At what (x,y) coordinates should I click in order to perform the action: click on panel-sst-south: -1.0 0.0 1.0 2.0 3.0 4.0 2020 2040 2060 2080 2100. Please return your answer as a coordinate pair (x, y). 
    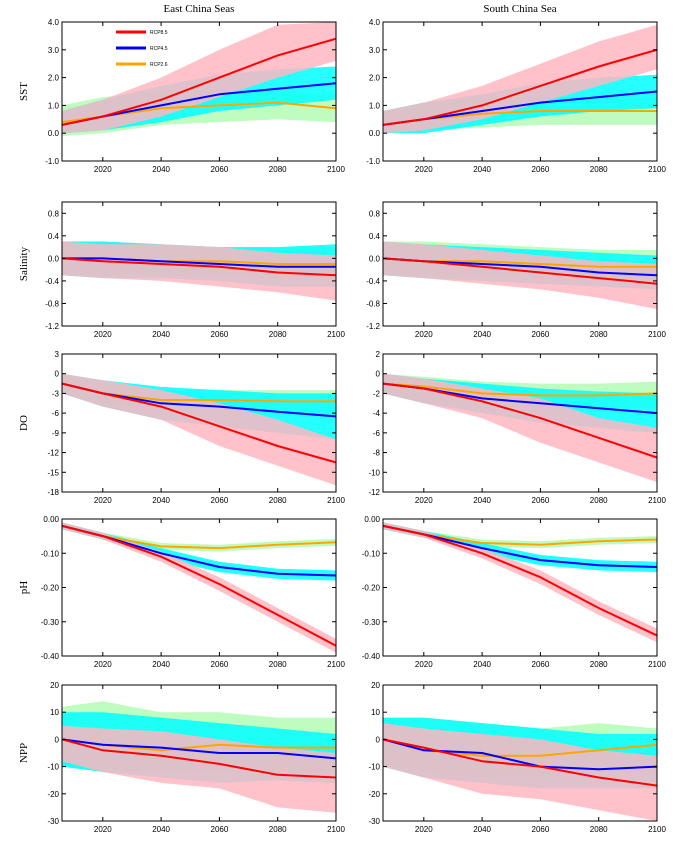
    Looking at the image, I should click on (516, 96).